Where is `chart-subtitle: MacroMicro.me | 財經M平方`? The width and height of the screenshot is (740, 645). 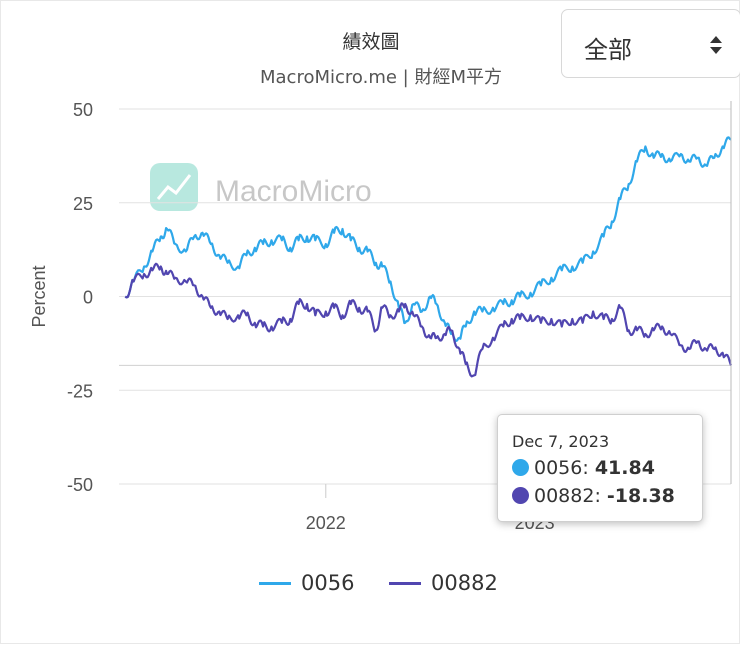 chart-subtitle: MacroMicro.me | 財經M平方 is located at coordinates (381, 77).